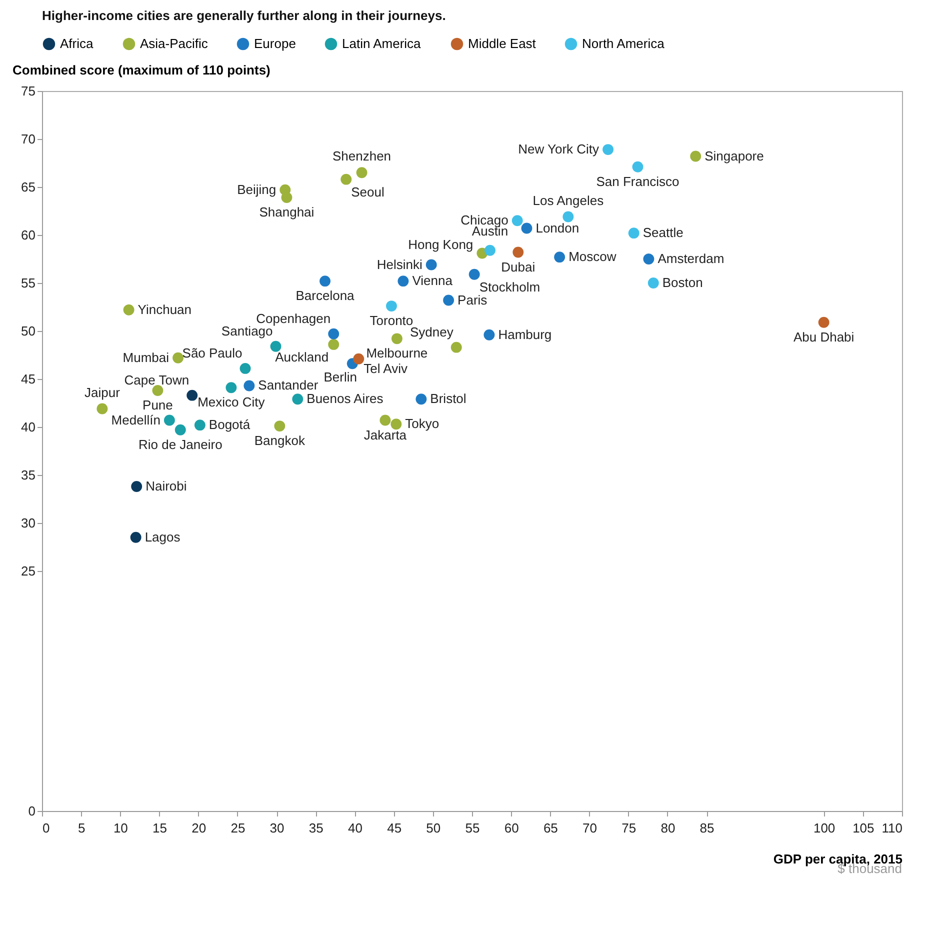 This screenshot has height=951, width=936. What do you see at coordinates (341, 377) in the screenshot?
I see `annotation: Berlin` at bounding box center [341, 377].